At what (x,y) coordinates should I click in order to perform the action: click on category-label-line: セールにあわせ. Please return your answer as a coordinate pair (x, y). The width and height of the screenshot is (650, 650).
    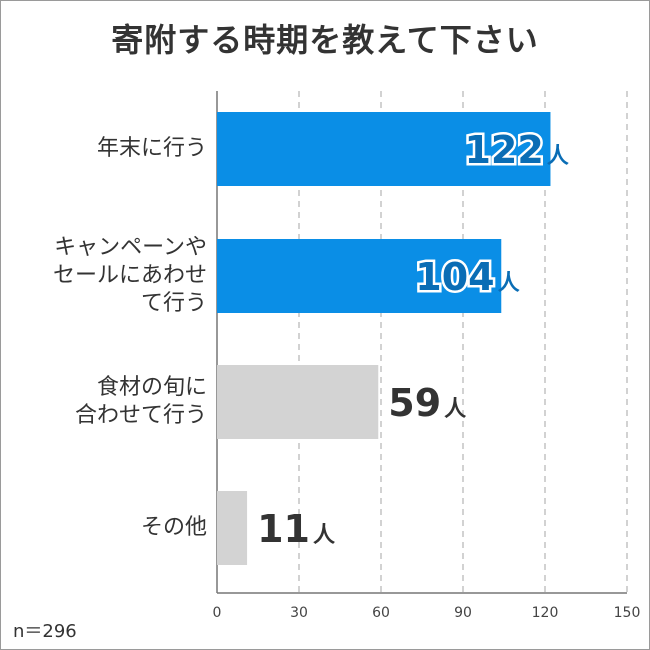
    Looking at the image, I should click on (129, 275).